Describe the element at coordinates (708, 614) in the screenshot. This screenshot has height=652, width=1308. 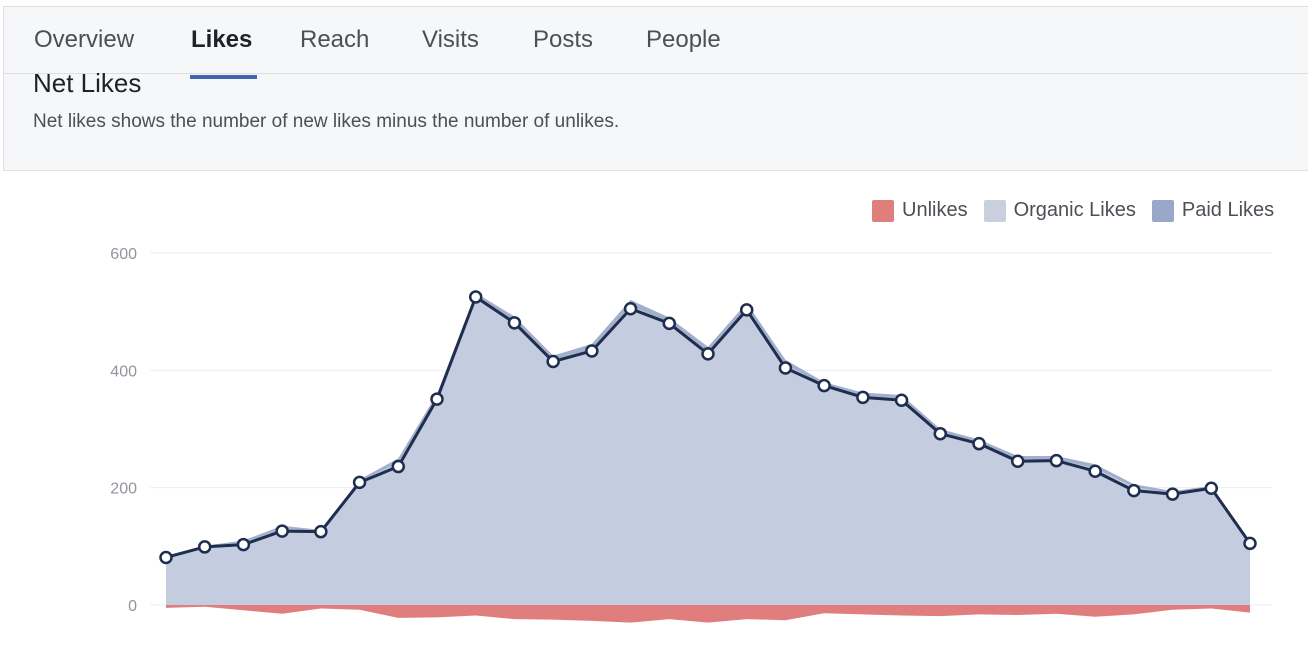
I see `unlikes-area` at that location.